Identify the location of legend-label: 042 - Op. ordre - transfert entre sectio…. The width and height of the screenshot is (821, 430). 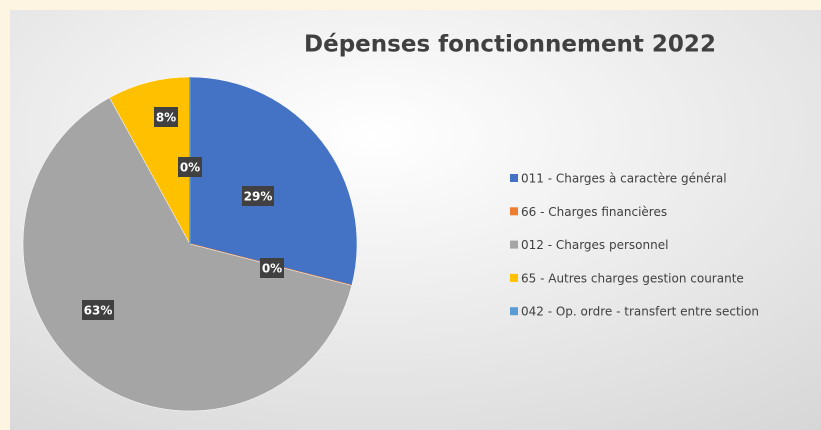
(640, 312).